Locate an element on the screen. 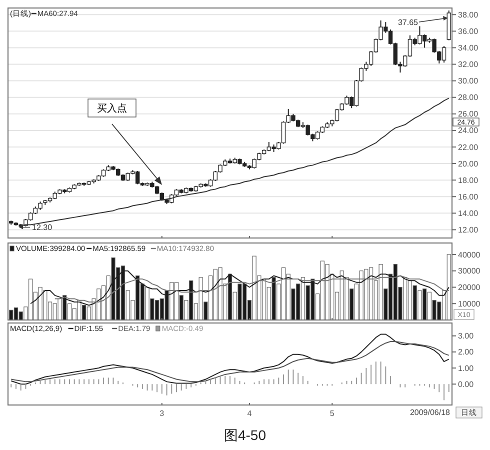 The height and width of the screenshot is (450, 490). y-tick-label: 34.00 is located at coordinates (468, 48).